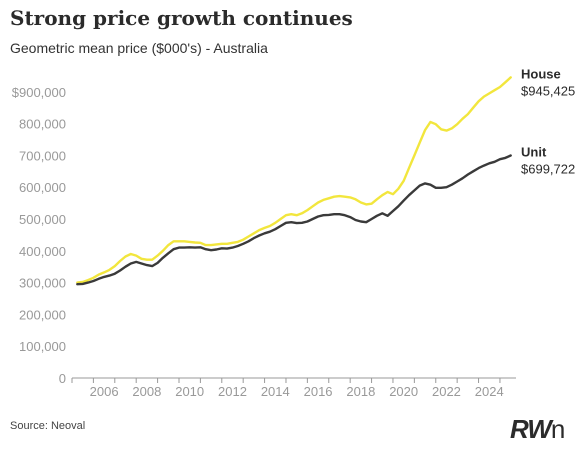 The image size is (588, 454). What do you see at coordinates (446, 391) in the screenshot?
I see `x-tick-label: 2022` at bounding box center [446, 391].